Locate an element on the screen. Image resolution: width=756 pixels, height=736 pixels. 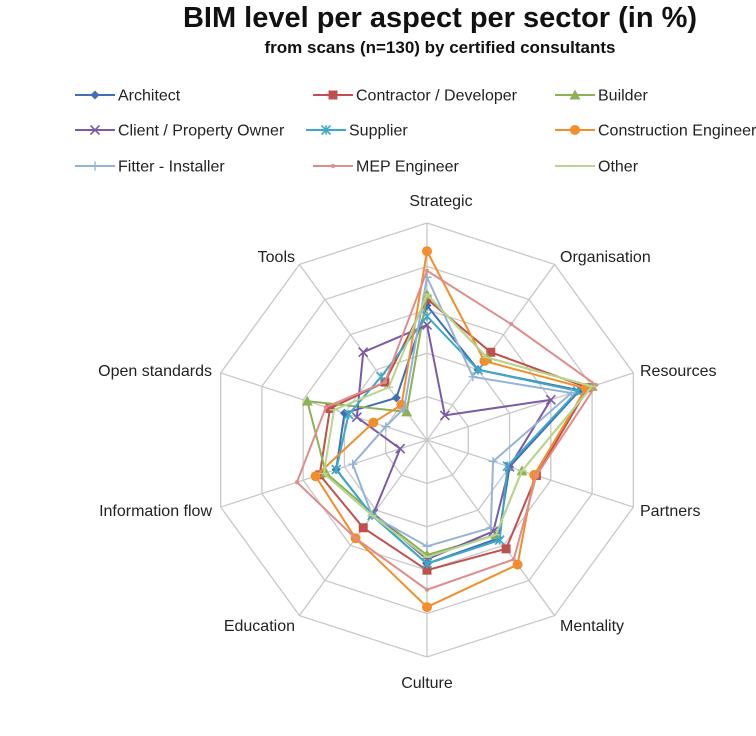
axis-label: Strategic is located at coordinates (440, 201).